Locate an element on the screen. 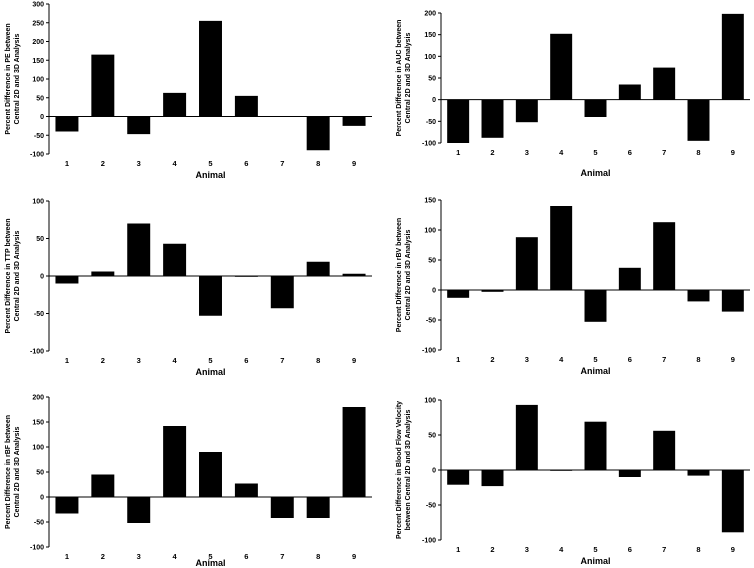 Image resolution: width=754 pixels, height=568 pixels. y-axis-title-line: Percent Difference in rBV between is located at coordinates (399, 275).